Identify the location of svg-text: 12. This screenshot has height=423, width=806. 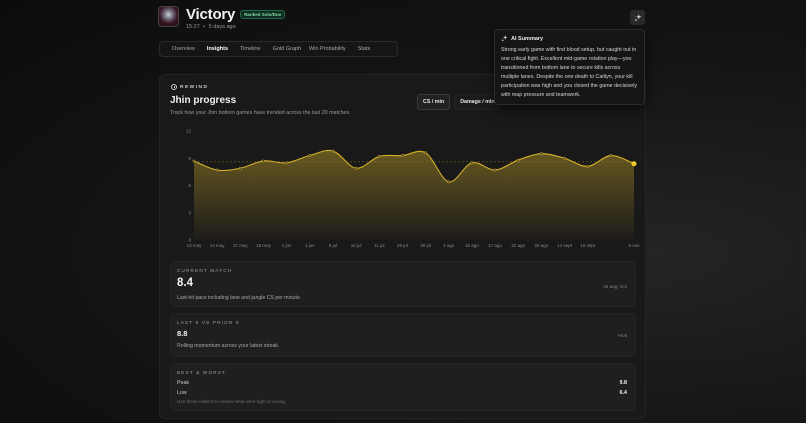
(189, 131).